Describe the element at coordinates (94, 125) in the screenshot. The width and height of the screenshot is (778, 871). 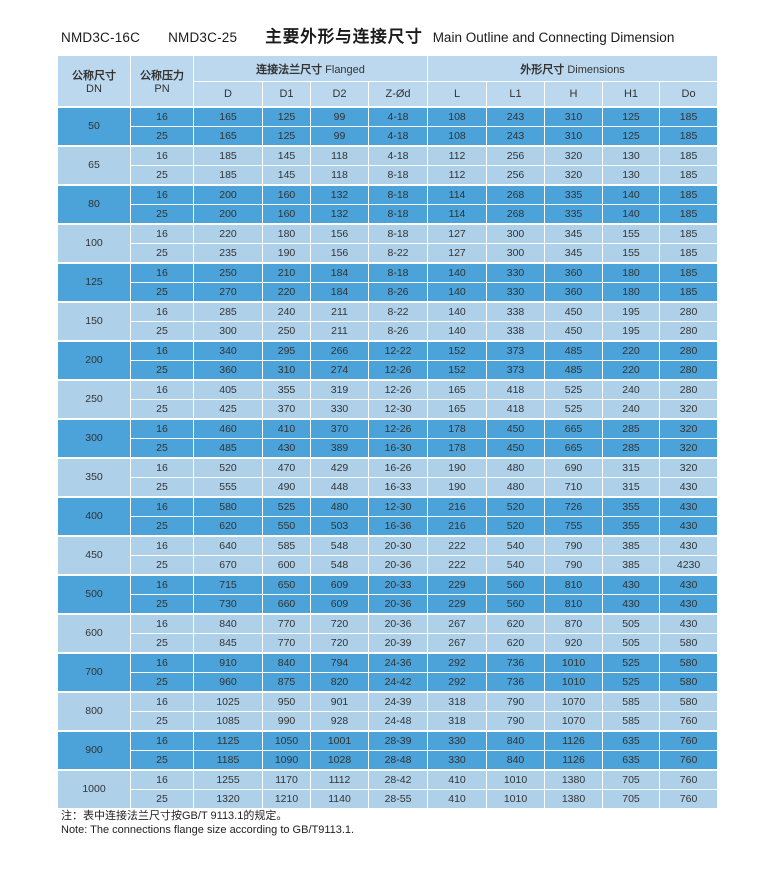
I see `dn-cell: 50` at that location.